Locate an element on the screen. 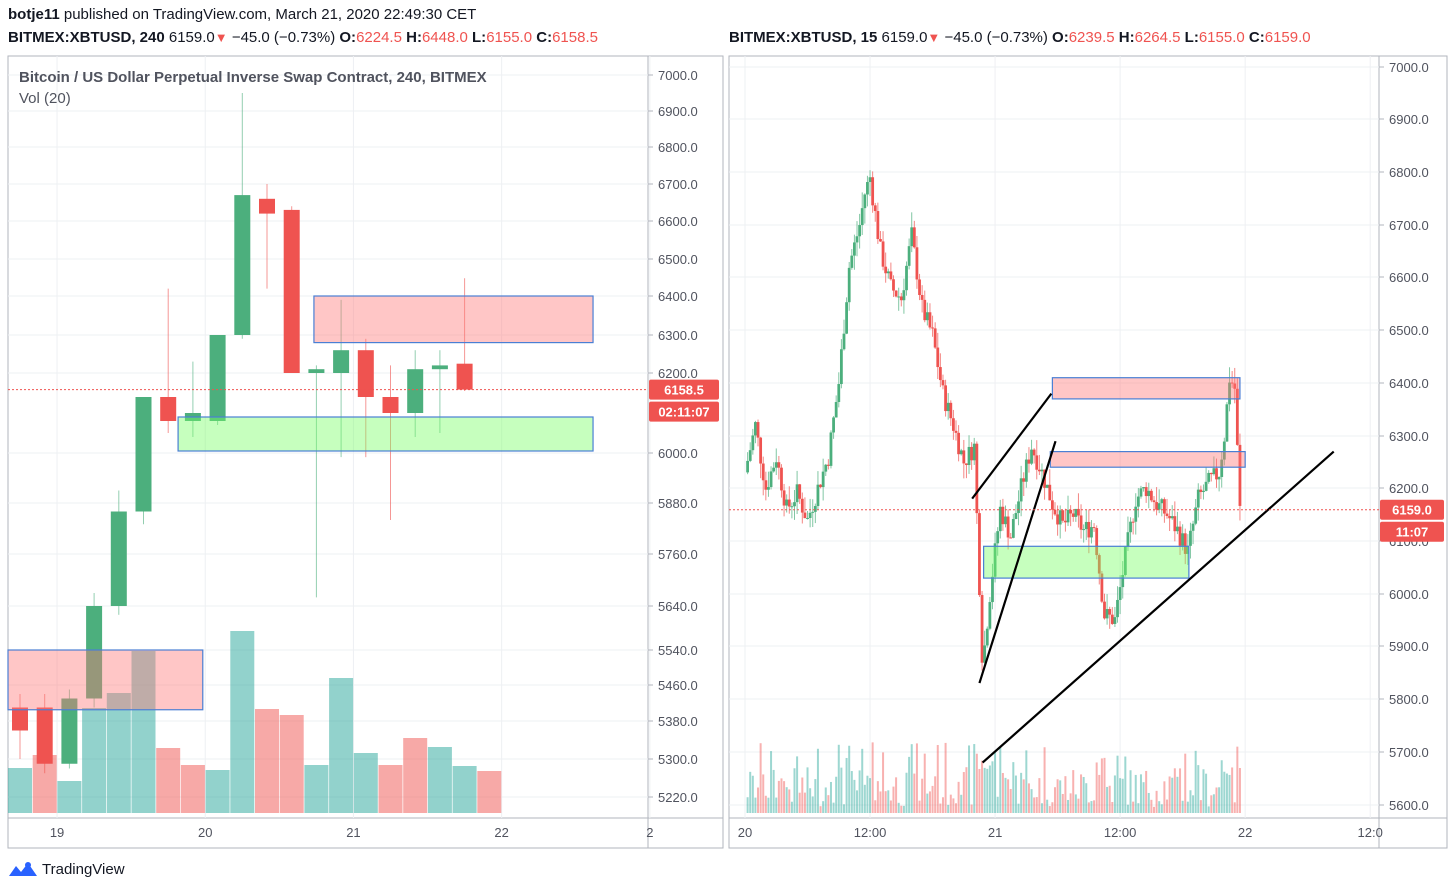 The height and width of the screenshot is (894, 1451). right-change: −45.0 (−0.73%) is located at coordinates (996, 37).